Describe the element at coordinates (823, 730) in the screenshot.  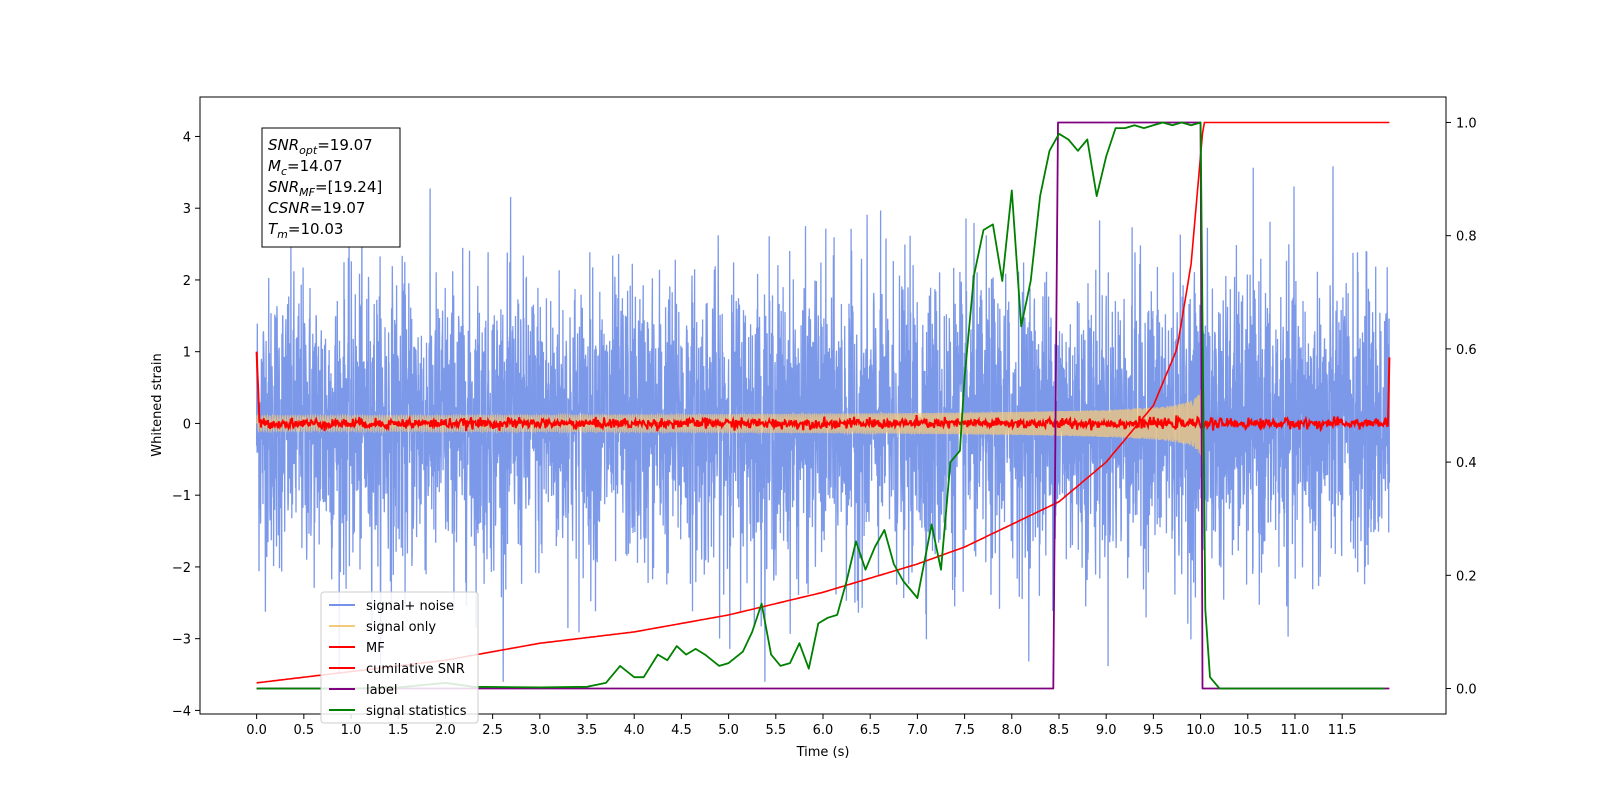
I see `x-tick-label: 6.0` at that location.